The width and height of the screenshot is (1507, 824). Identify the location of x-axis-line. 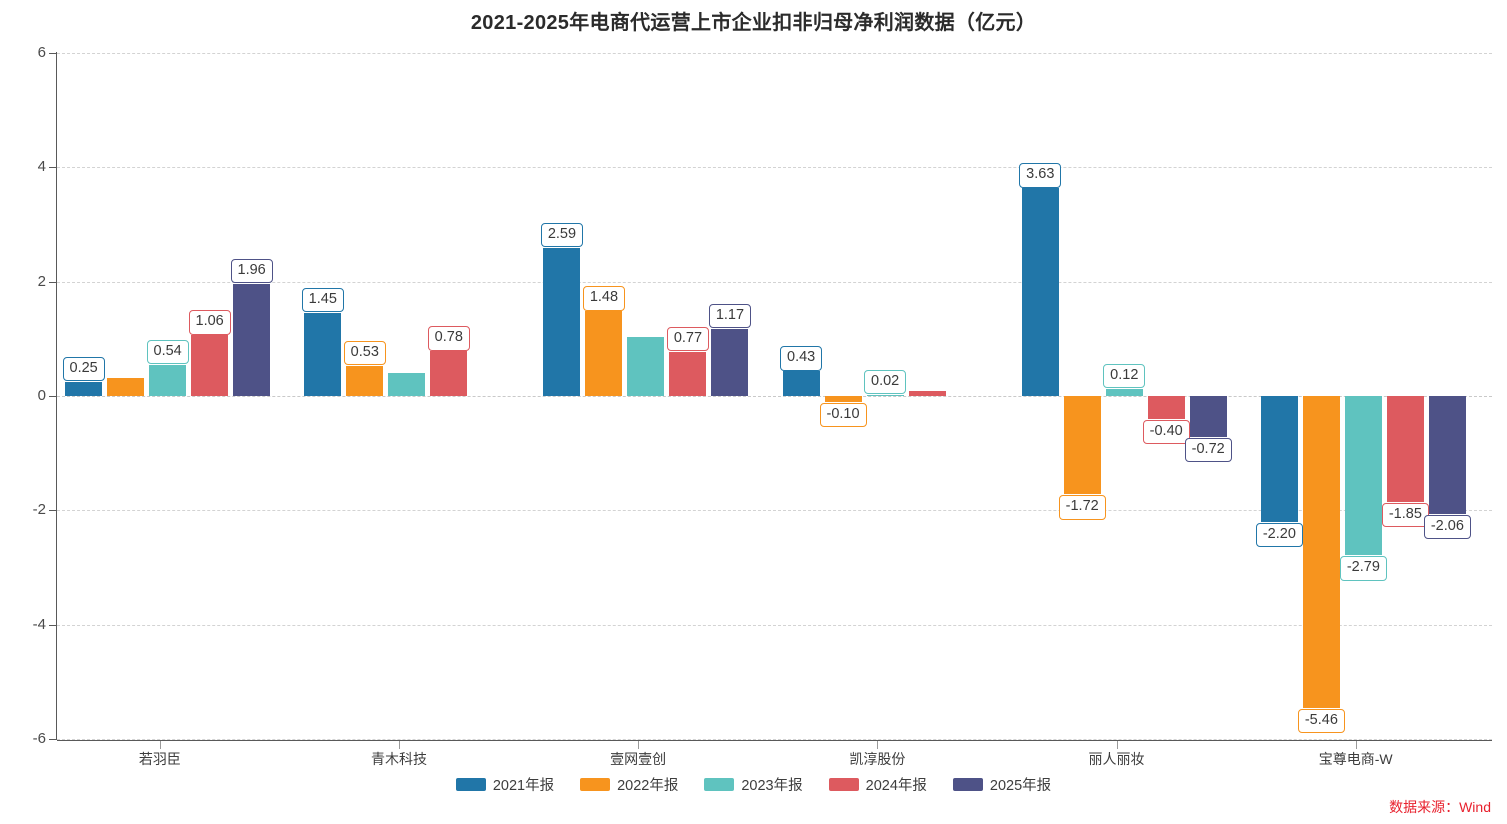
(774, 740).